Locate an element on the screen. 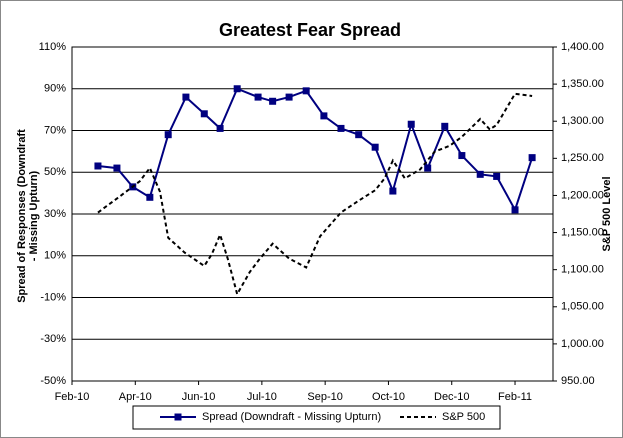 This screenshot has width=623, height=438. x-tick-label: Apr-10 is located at coordinates (135, 397).